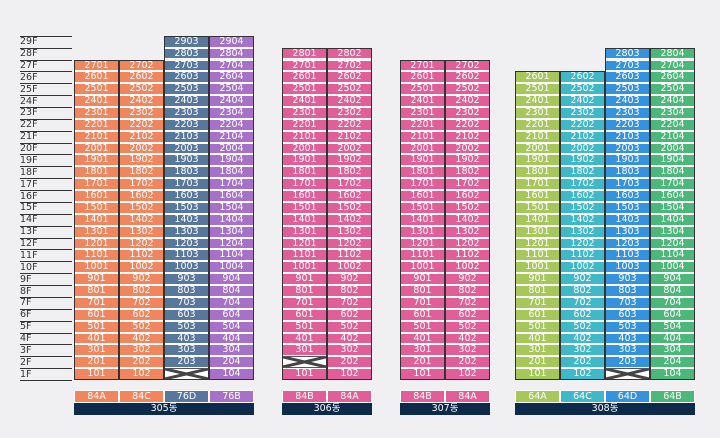  I want to click on unit-cell: 2604, so click(672, 77).